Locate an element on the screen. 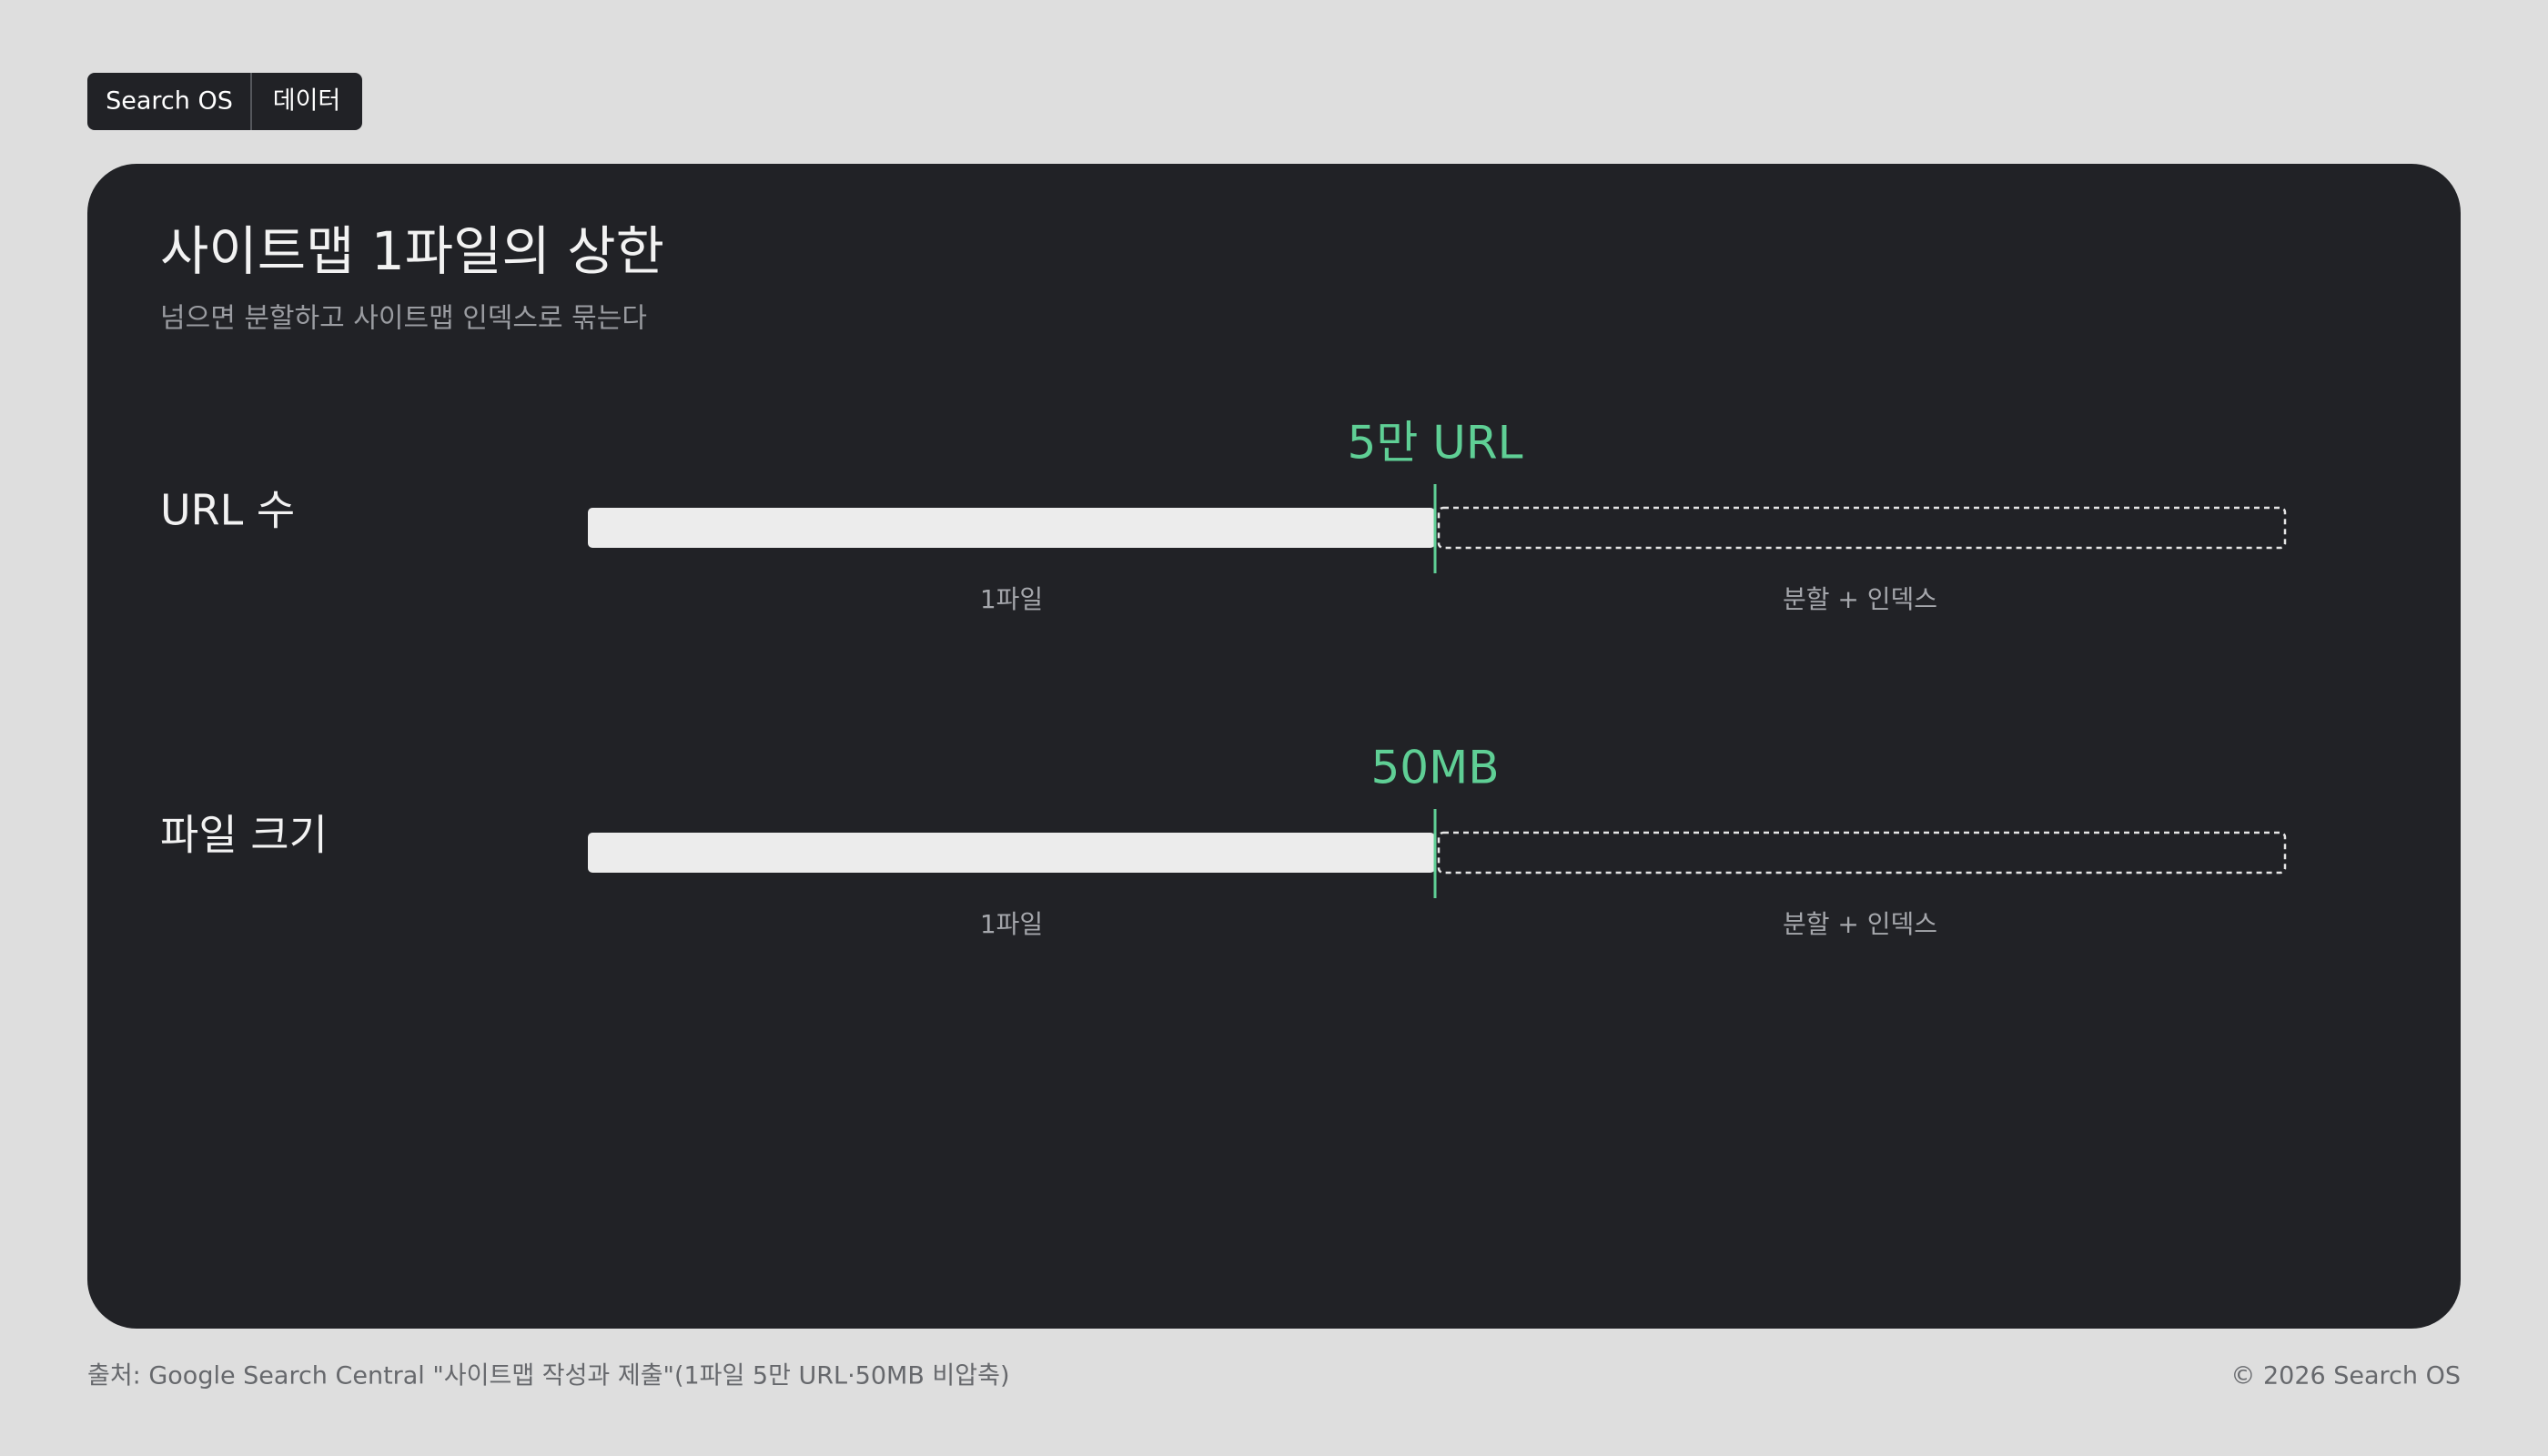 The height and width of the screenshot is (1456, 2548). limit-label: 5만 URL is located at coordinates (1436, 444).